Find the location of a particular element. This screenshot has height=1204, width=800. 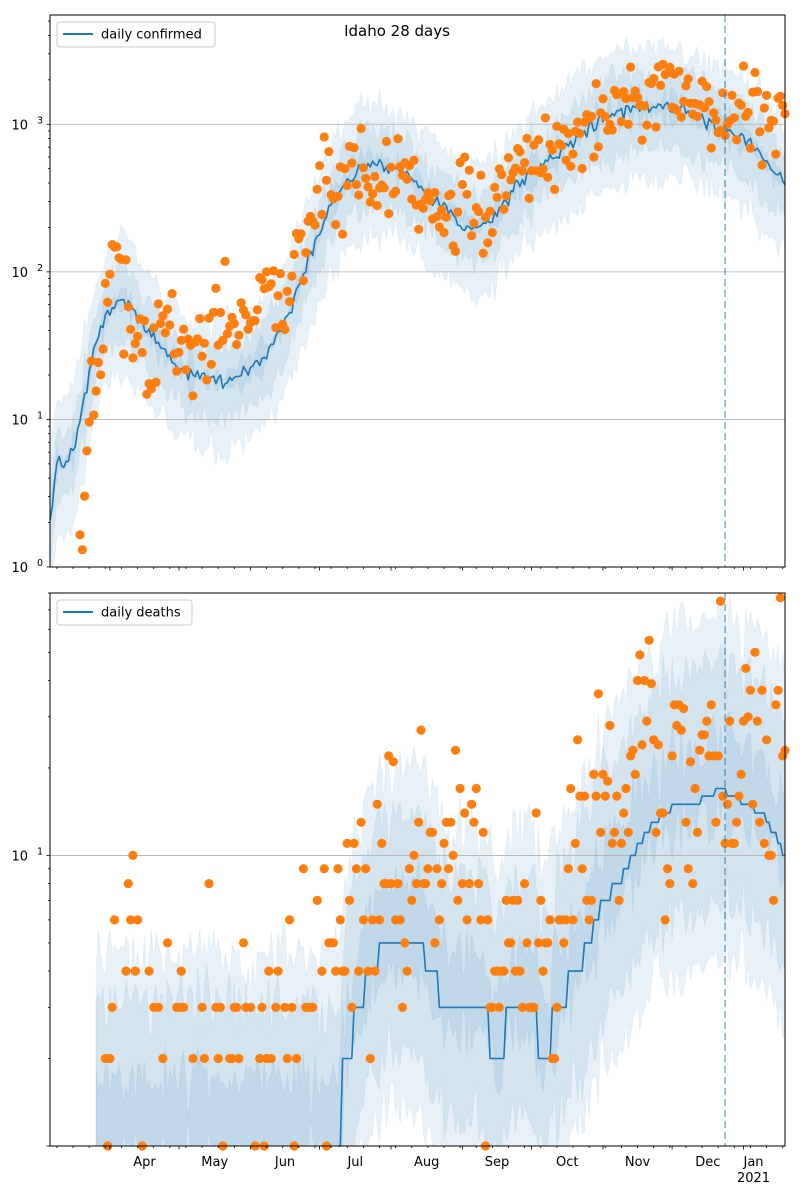

y-tick-label-exponent: 1 is located at coordinates (40, 851).